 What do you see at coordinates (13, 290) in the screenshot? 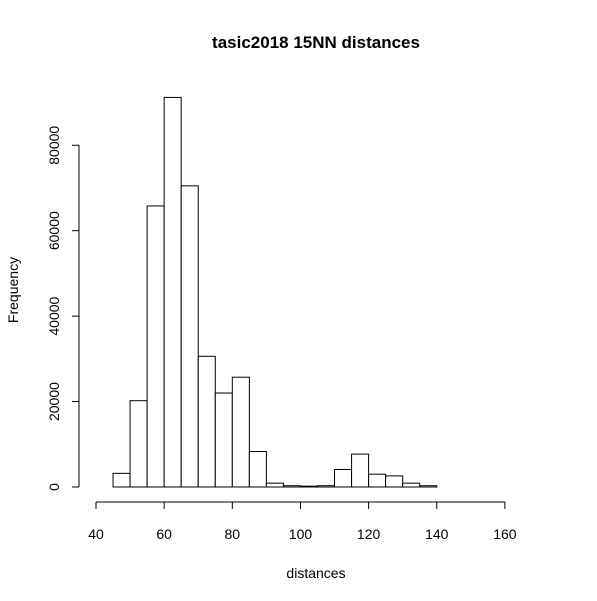
I see `y-axis-label: Frequency` at bounding box center [13, 290].